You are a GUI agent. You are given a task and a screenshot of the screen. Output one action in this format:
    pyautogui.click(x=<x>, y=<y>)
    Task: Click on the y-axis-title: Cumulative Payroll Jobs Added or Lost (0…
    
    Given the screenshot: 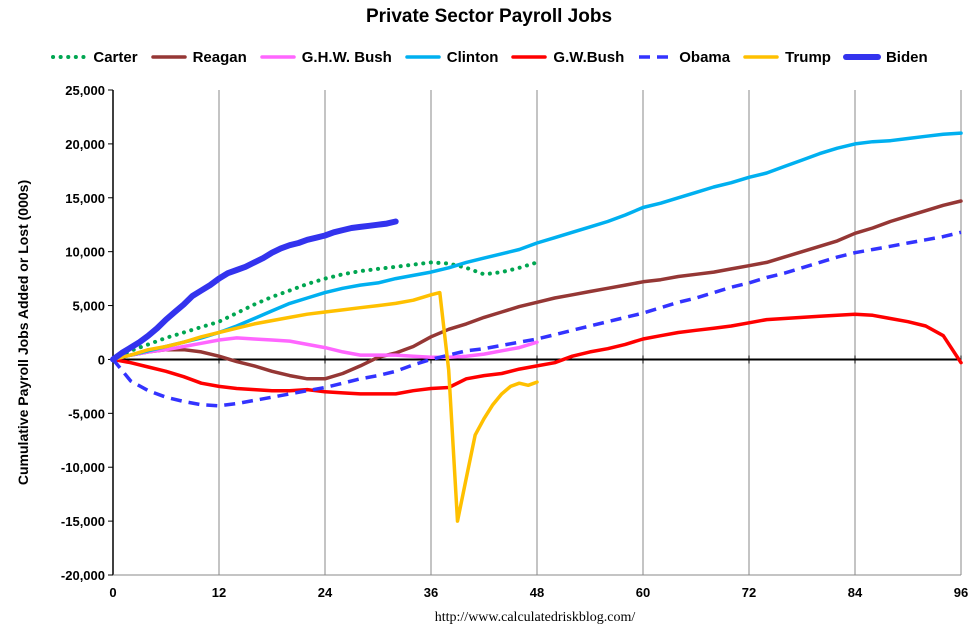 What is the action you would take?
    pyautogui.click(x=23, y=332)
    